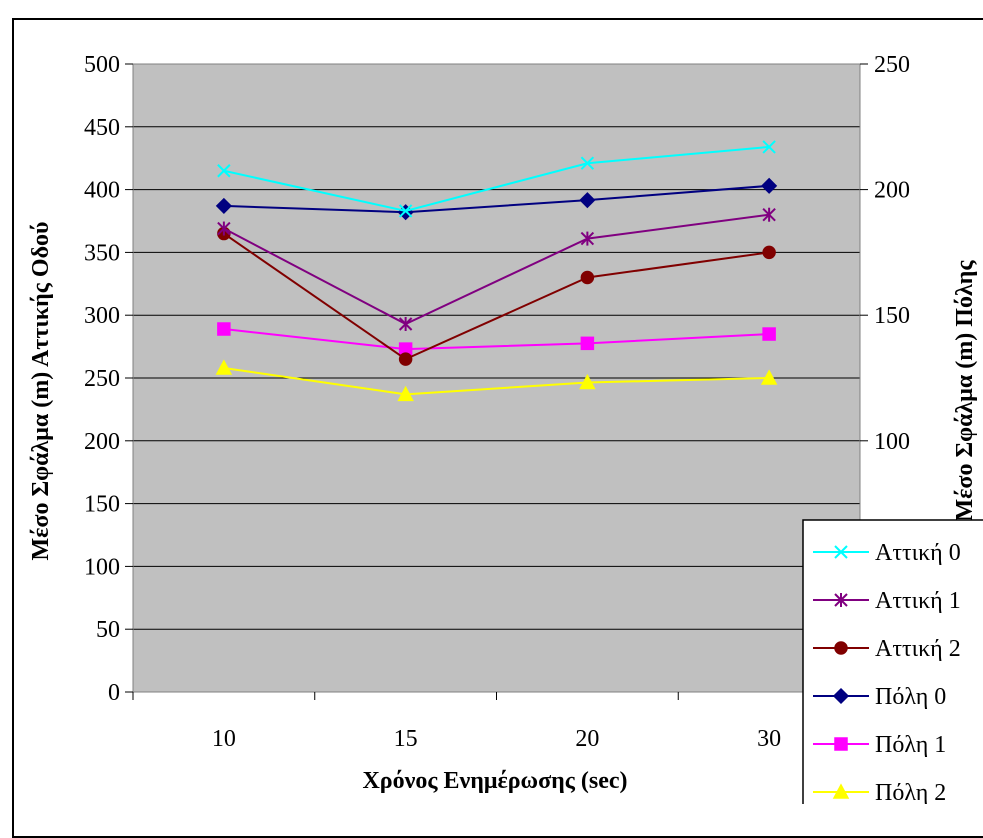 The width and height of the screenshot is (983, 838). What do you see at coordinates (108, 630) in the screenshot?
I see `y-tick-label: 50` at bounding box center [108, 630].